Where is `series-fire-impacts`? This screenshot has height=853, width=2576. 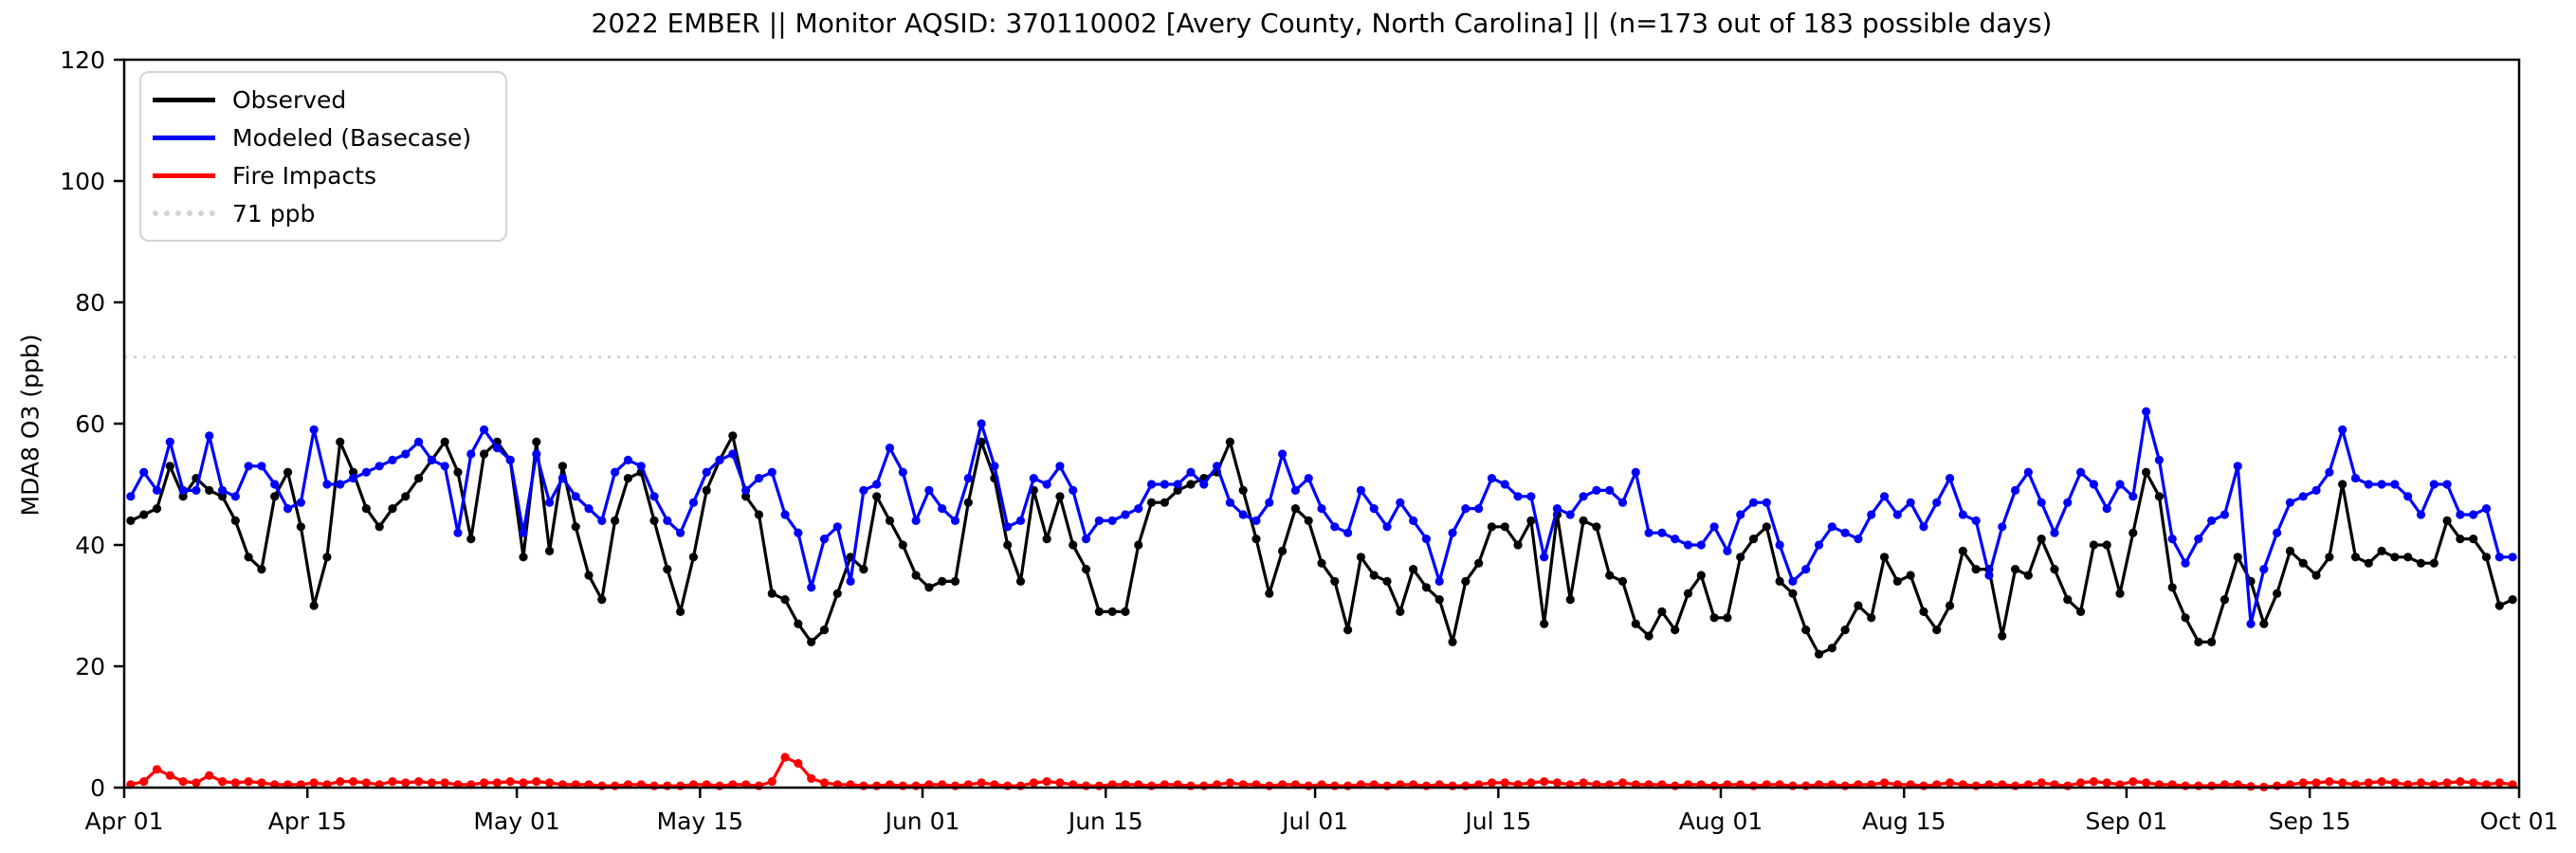 series-fire-impacts is located at coordinates (1321, 772).